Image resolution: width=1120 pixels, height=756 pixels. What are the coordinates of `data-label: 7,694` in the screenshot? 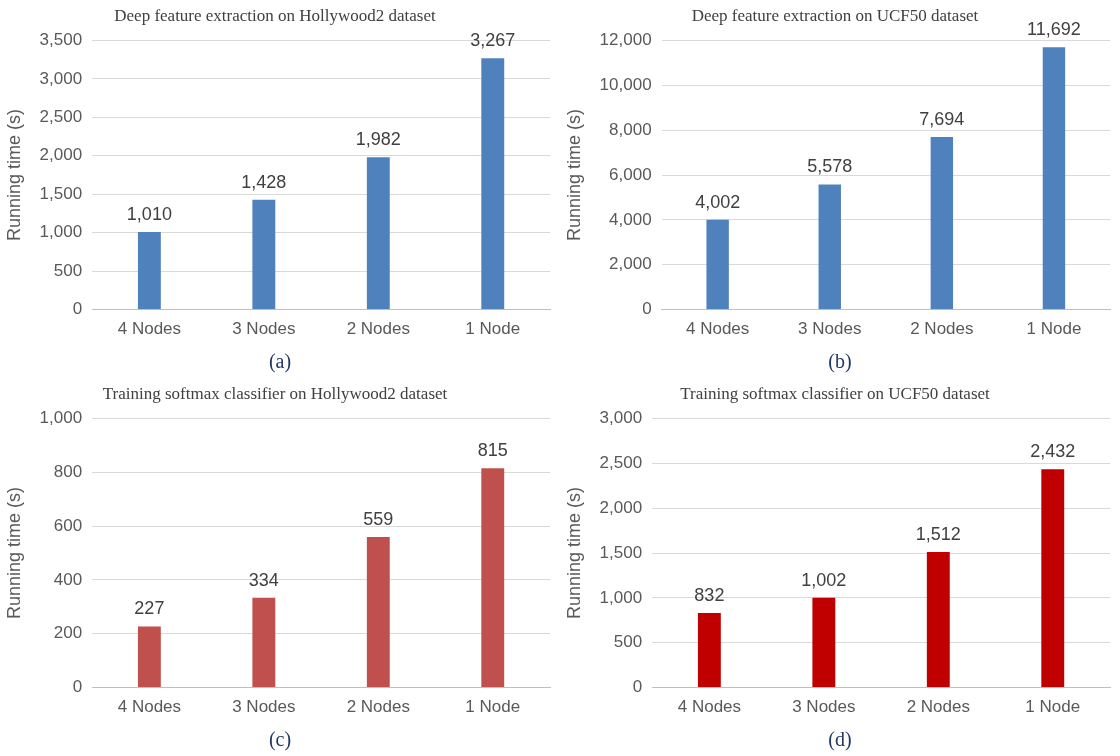 It's located at (942, 118).